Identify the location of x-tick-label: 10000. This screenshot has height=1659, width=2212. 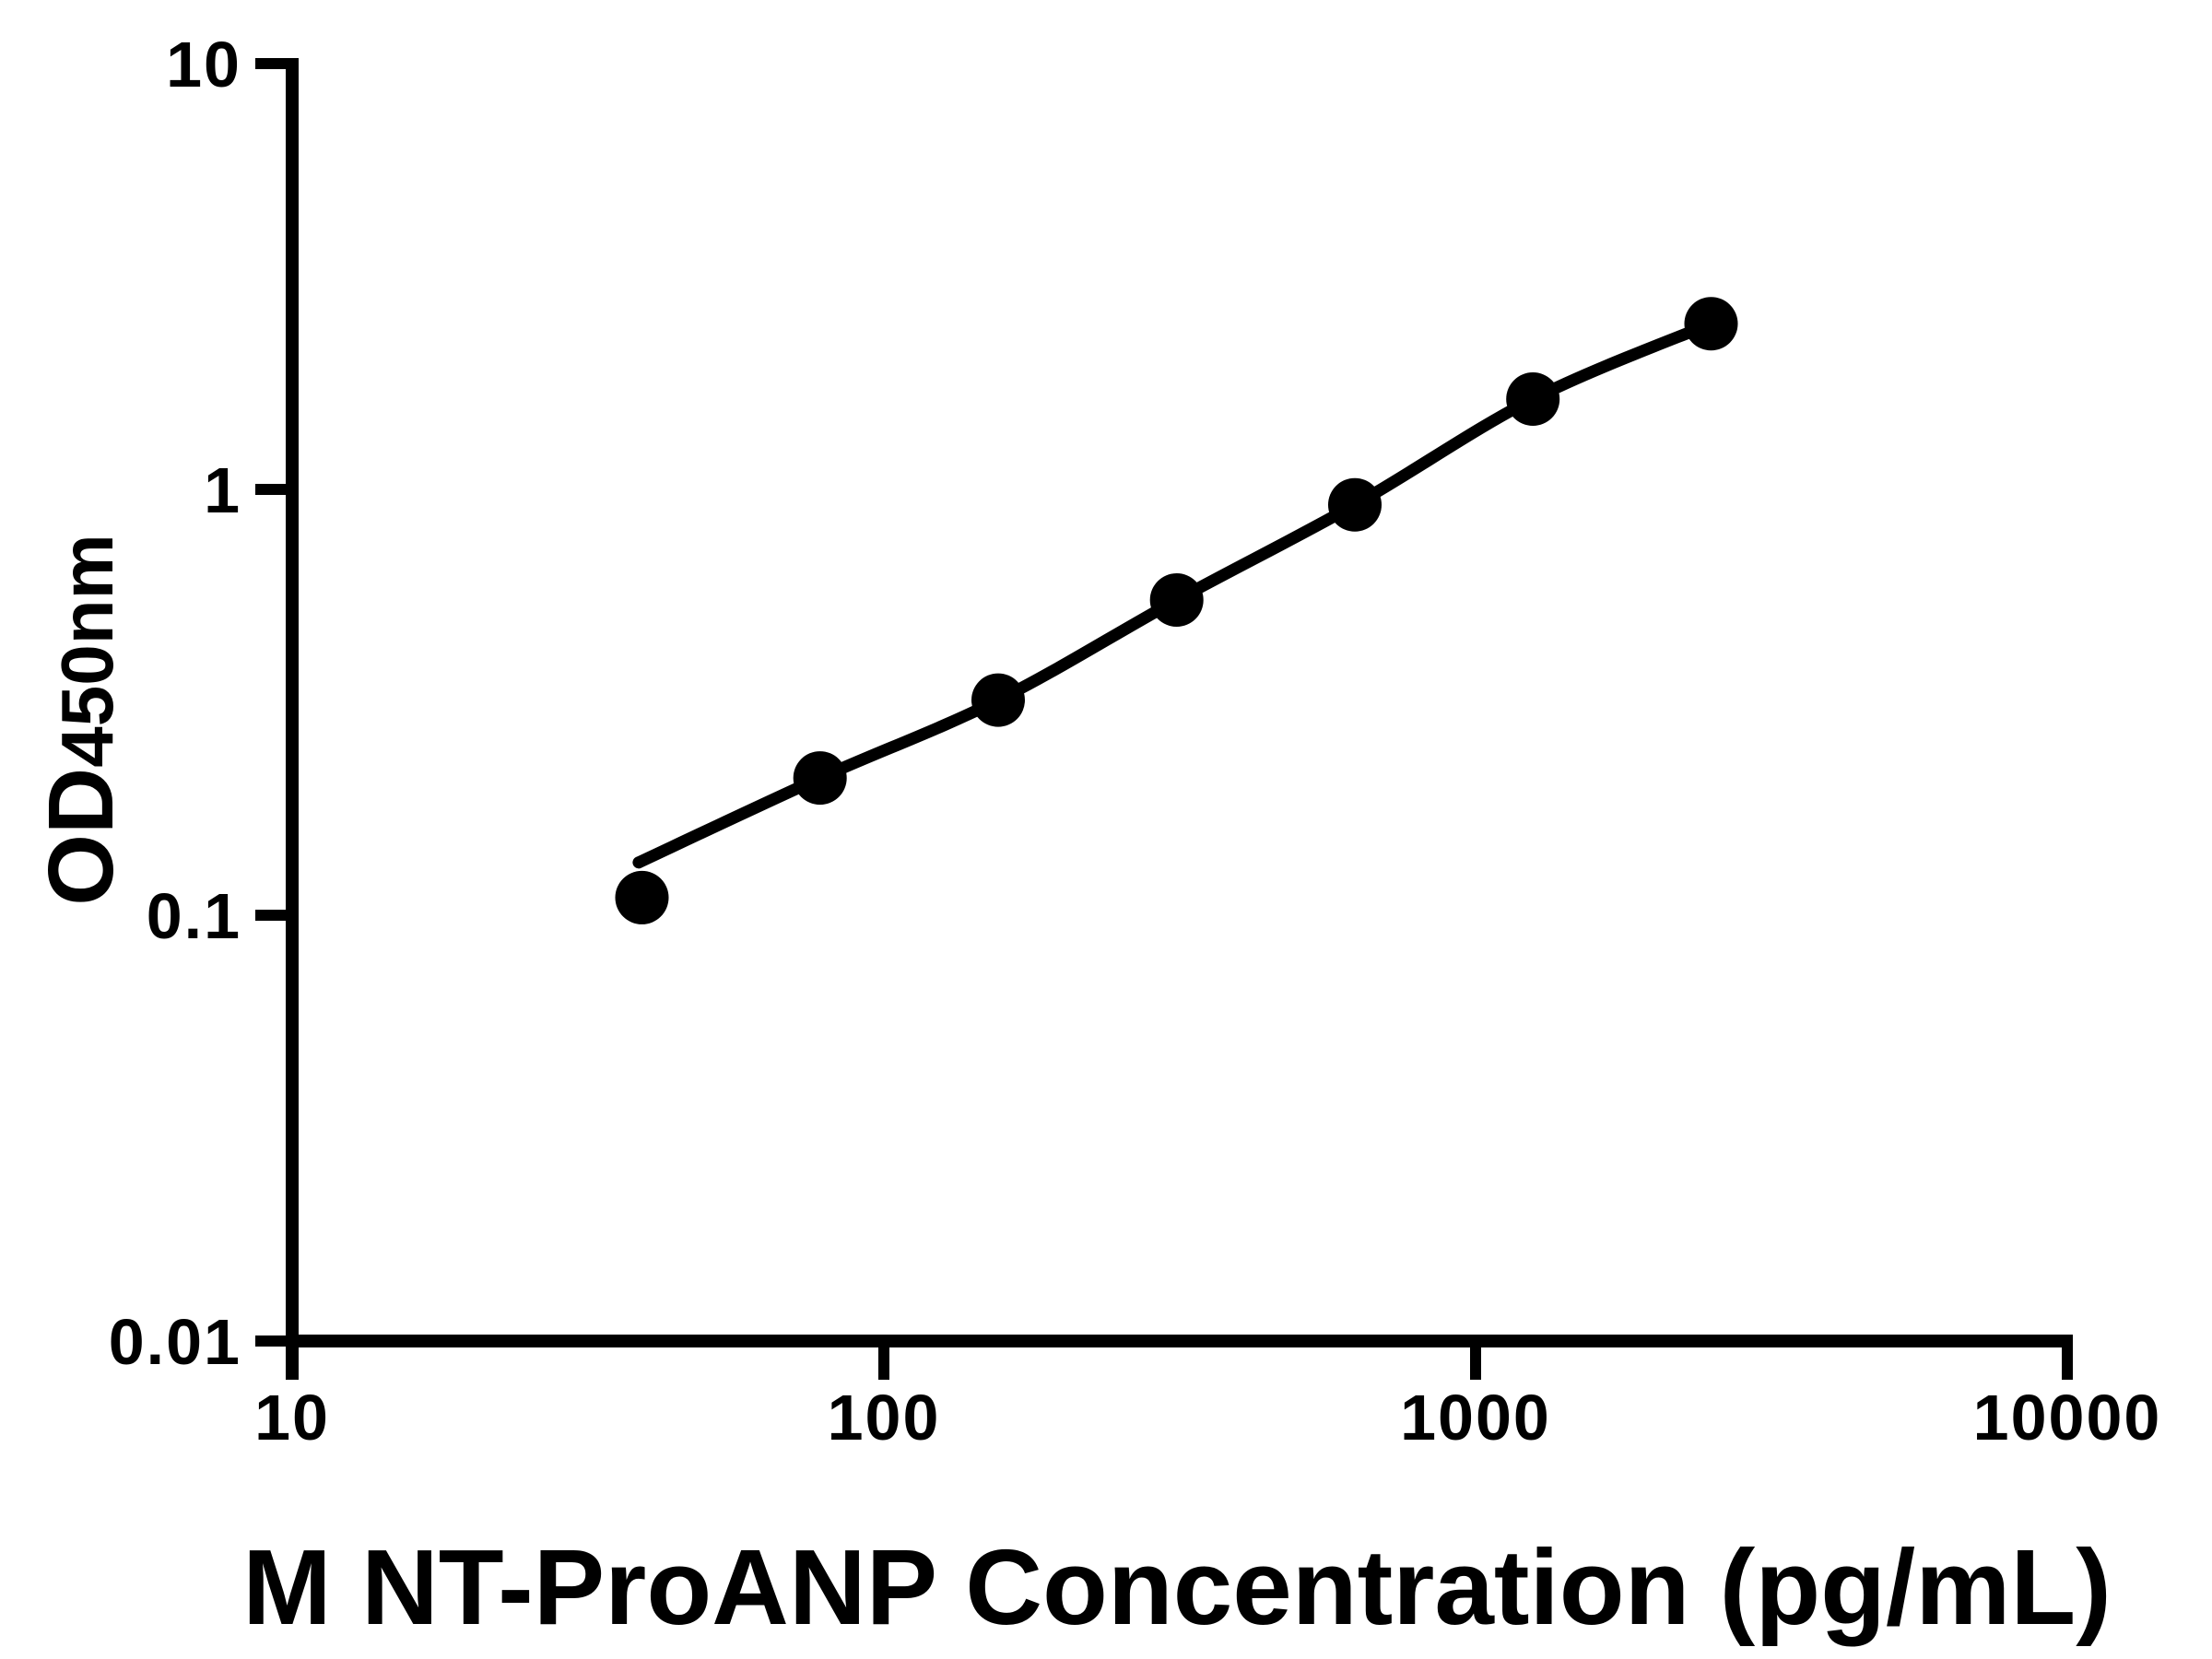
(2067, 1417).